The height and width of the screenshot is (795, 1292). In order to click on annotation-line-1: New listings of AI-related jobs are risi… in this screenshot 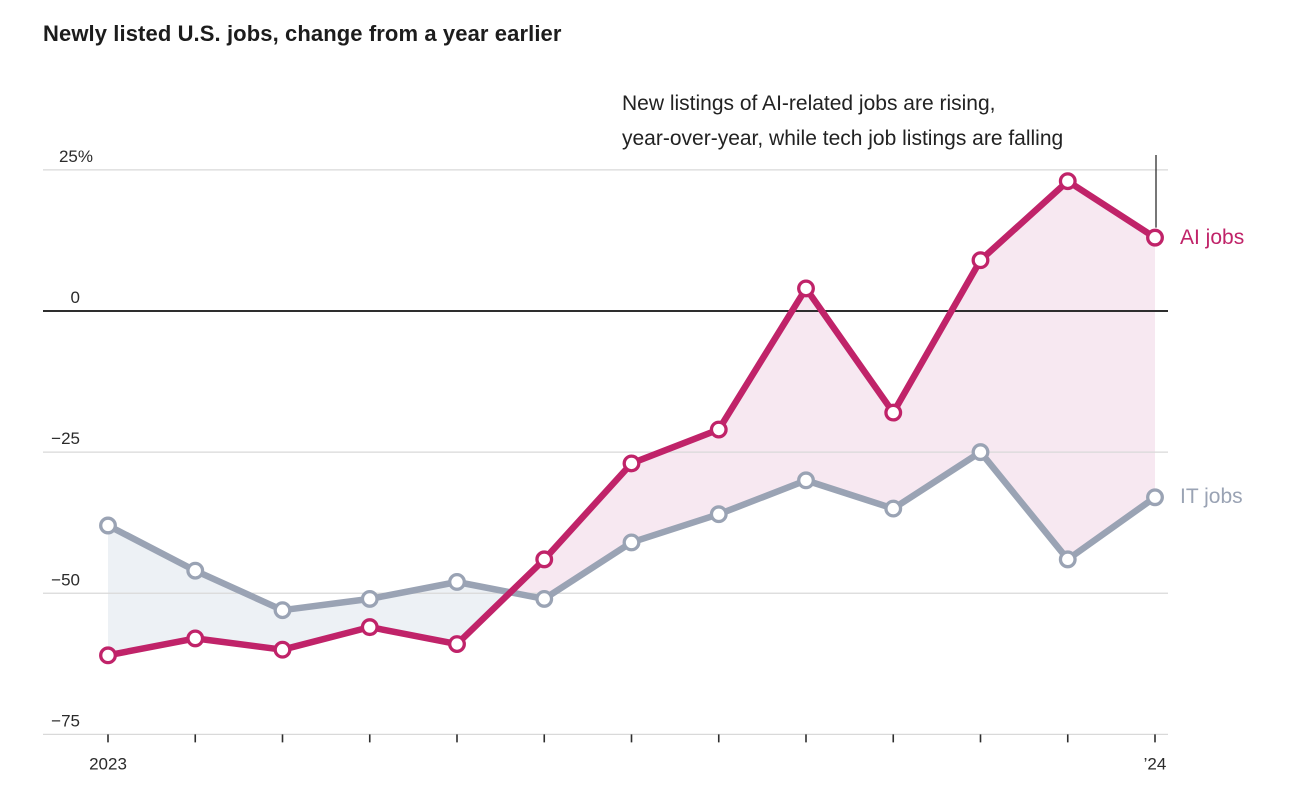, I will do `click(809, 103)`.